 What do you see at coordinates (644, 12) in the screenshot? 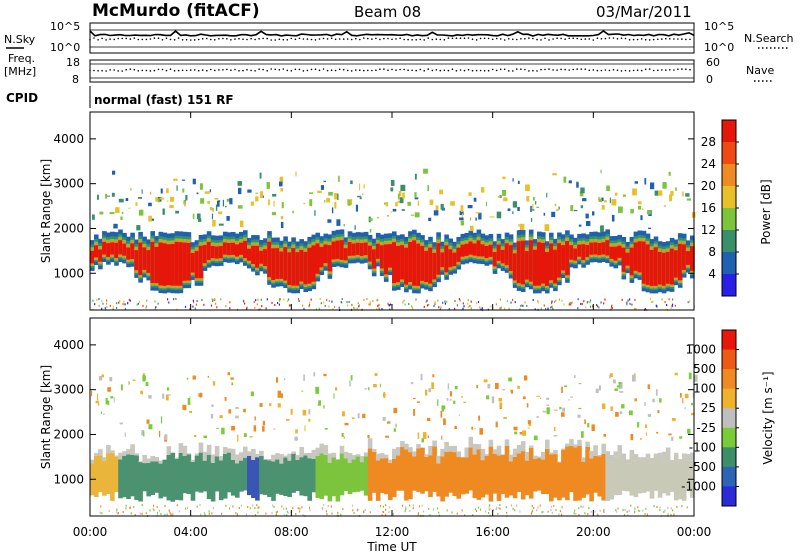
I see `date-label: 03/Mar/2011` at bounding box center [644, 12].